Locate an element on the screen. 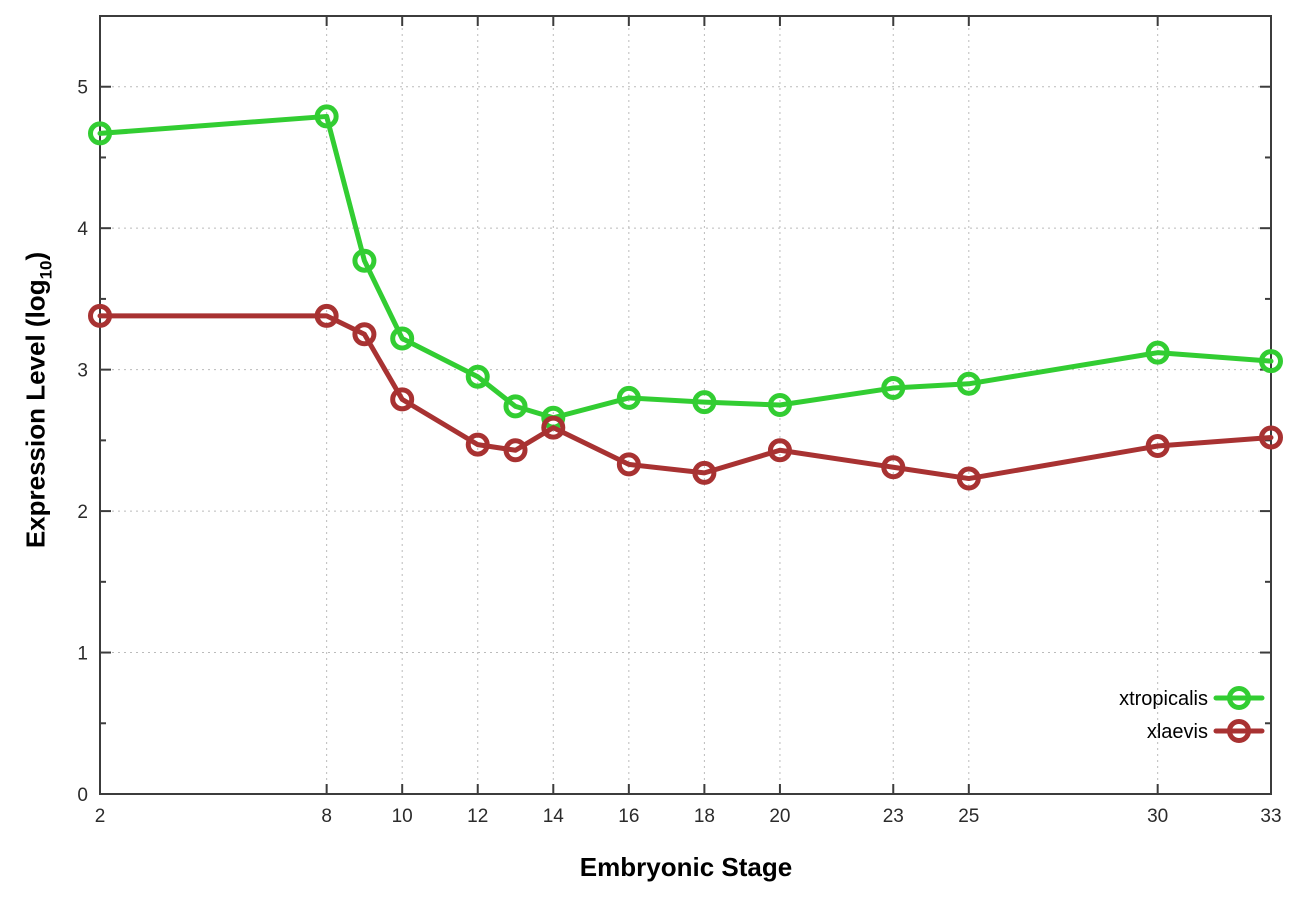  x-tick-label: 2 is located at coordinates (100, 816).